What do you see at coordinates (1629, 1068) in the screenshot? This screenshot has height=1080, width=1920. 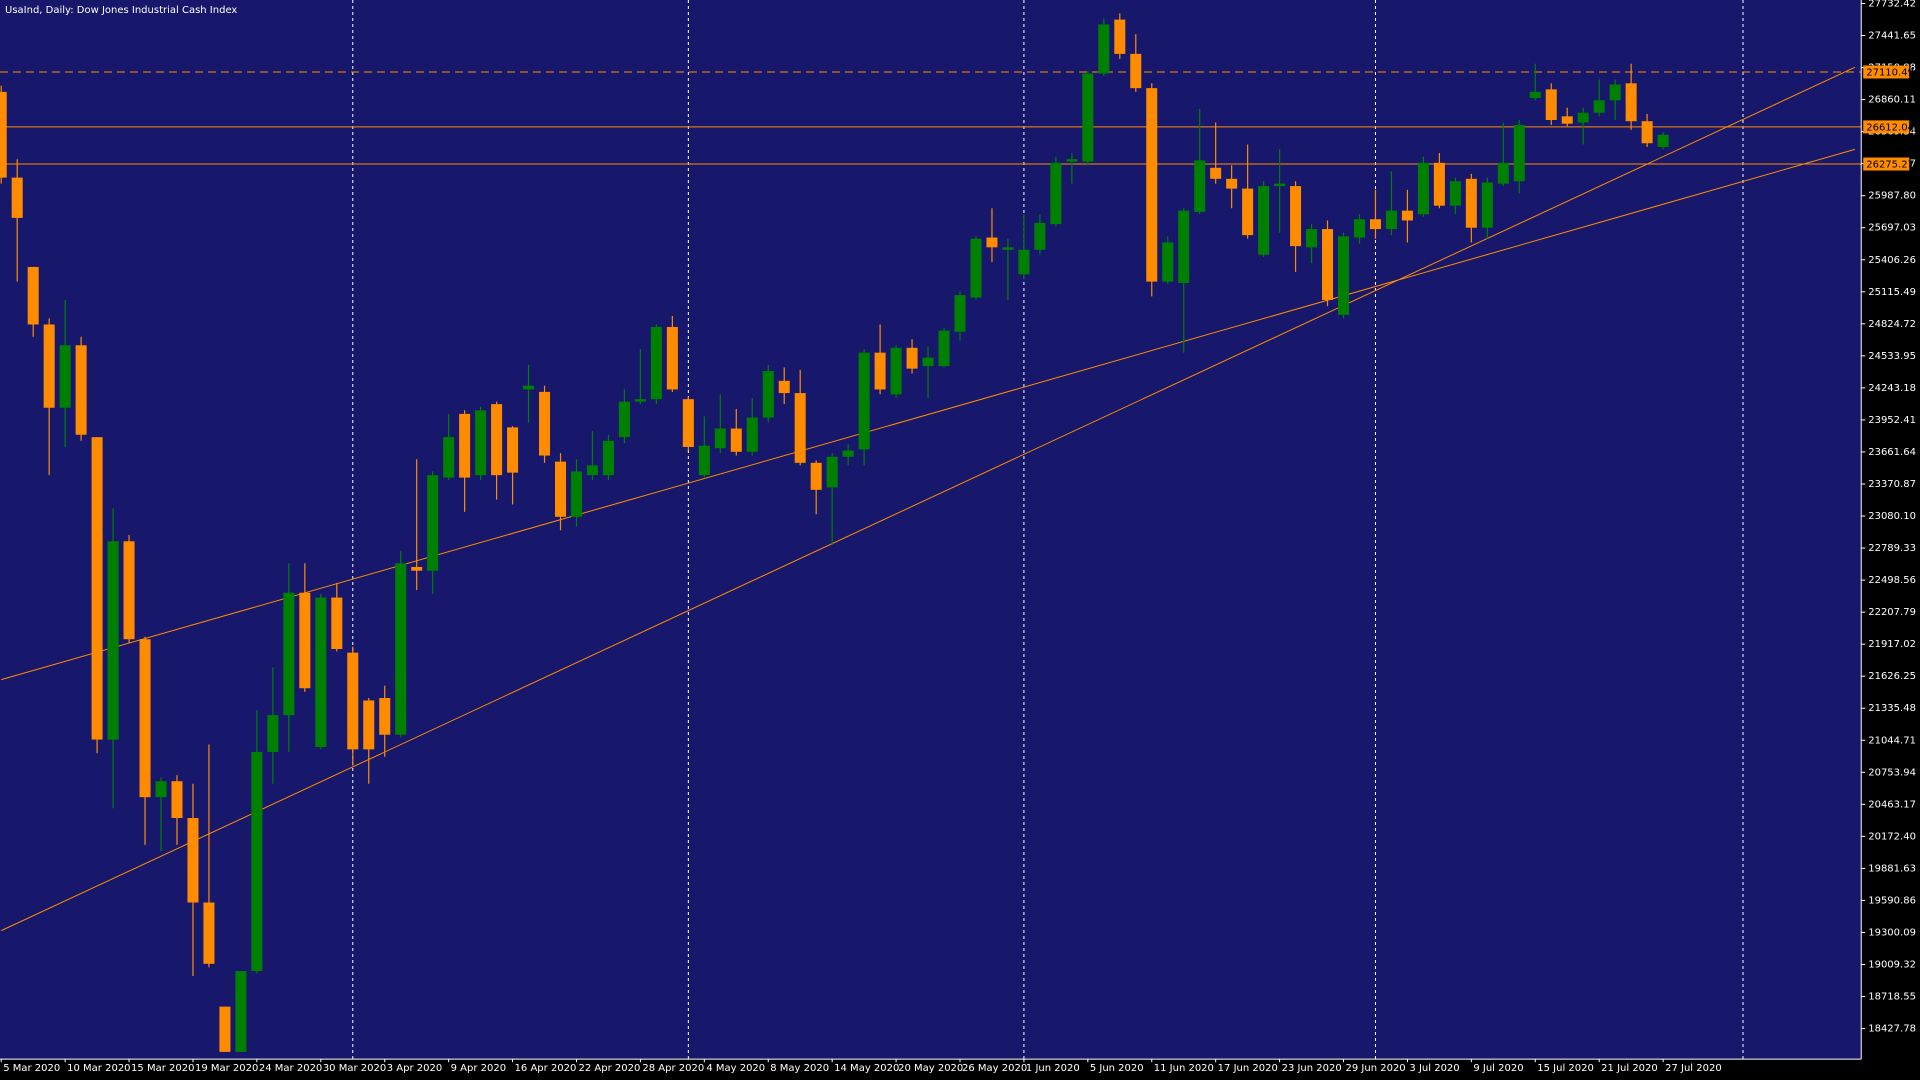 I see `x-tick-label: 21 Jul 2020` at bounding box center [1629, 1068].